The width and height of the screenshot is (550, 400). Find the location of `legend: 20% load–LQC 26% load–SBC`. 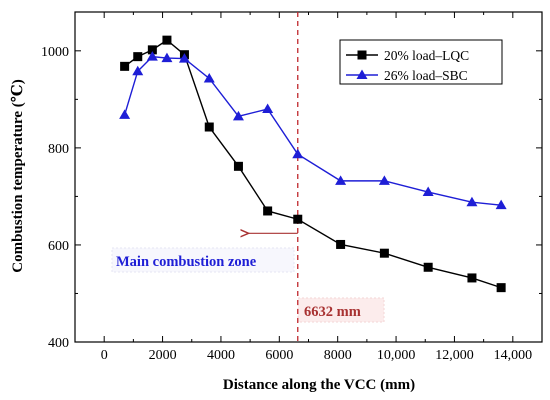

legend: 20% load–LQC 26% load–SBC is located at coordinates (421, 62).